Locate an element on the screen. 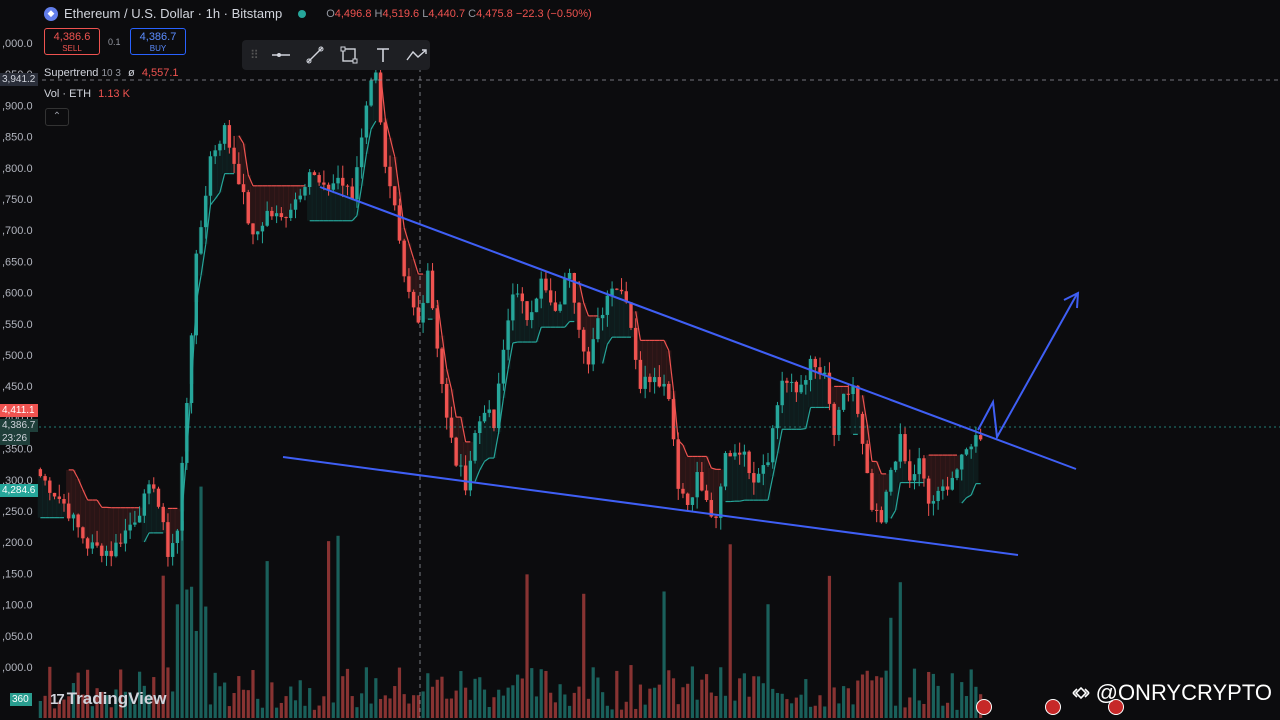 The width and height of the screenshot is (1280, 720). trend-line-tool-icon is located at coordinates (315, 55).